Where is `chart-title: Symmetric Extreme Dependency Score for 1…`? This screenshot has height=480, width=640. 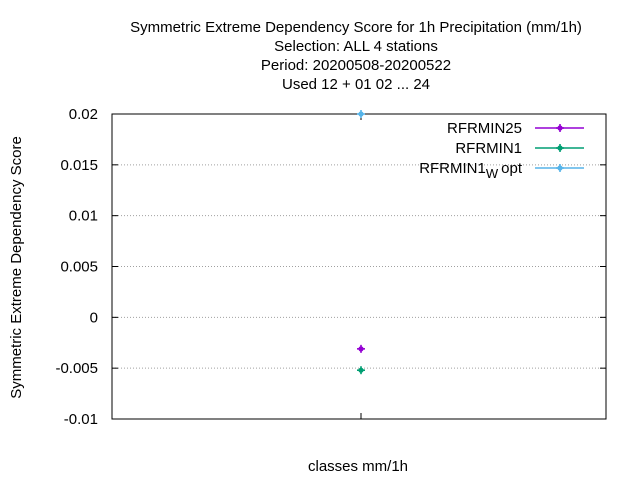 chart-title: Symmetric Extreme Dependency Score for 1… is located at coordinates (356, 56).